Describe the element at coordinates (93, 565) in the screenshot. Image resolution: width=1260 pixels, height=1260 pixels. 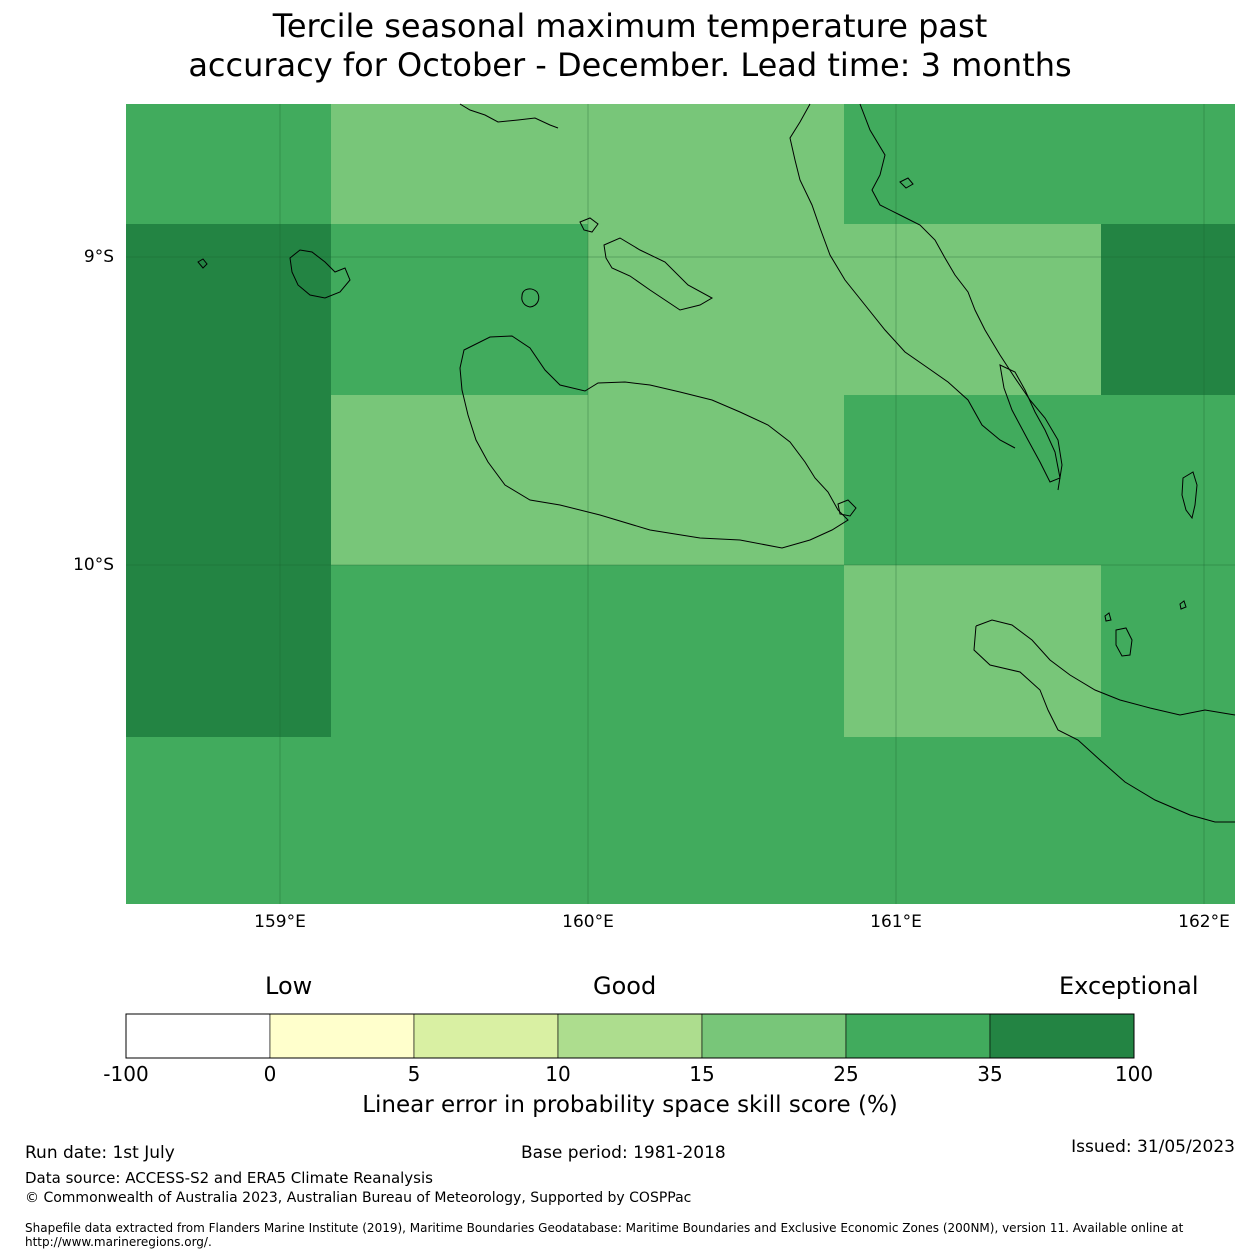
I see `y-axis-label-10s: 10°S` at that location.